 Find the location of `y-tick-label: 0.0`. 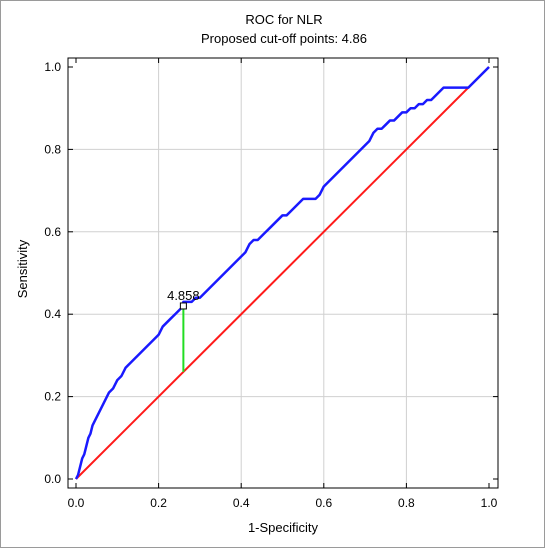

y-tick-label: 0.0 is located at coordinates (52, 479).